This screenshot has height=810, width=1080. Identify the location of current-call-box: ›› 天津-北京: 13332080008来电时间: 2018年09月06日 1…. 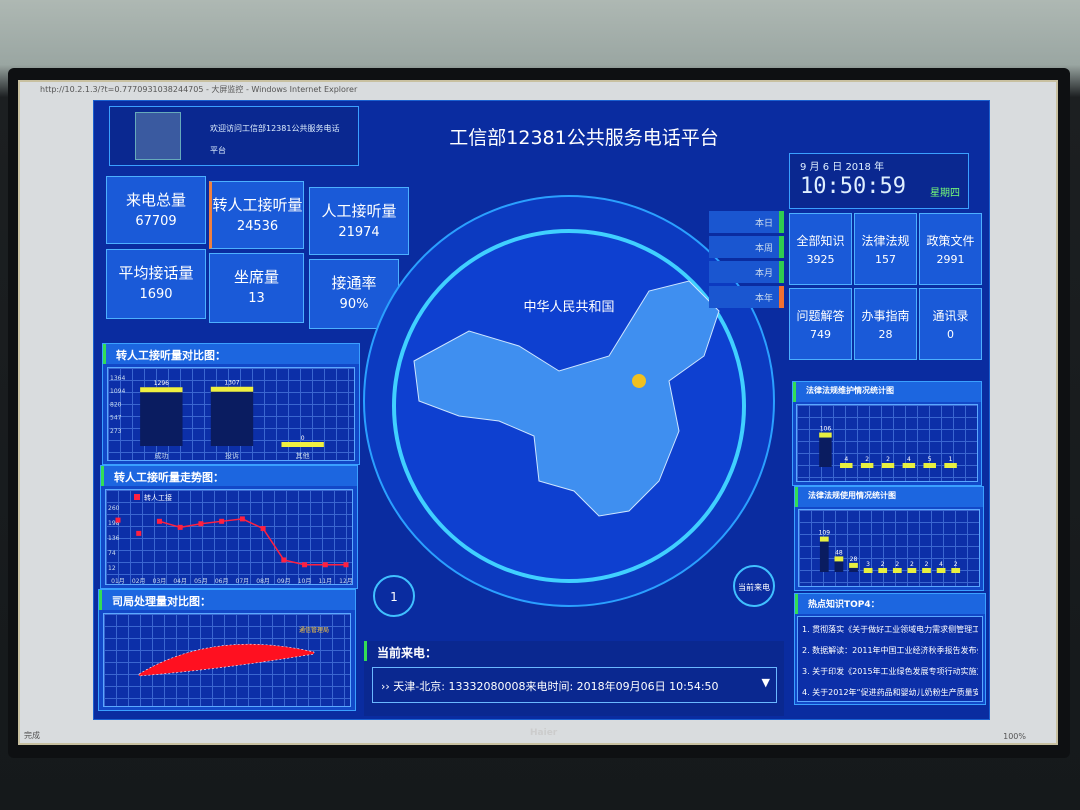
(574, 685).